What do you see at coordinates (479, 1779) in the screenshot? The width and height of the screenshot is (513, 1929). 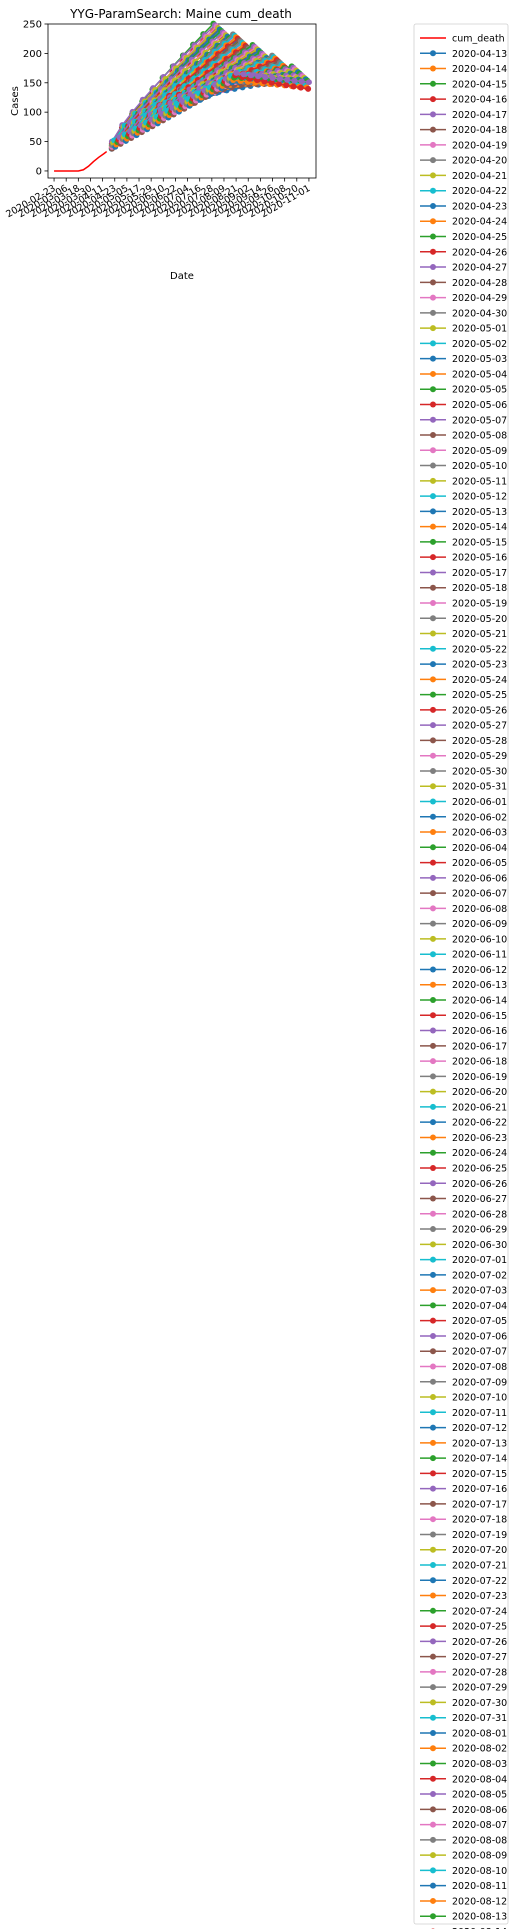 I see `legend-label: 2020-08-04` at bounding box center [479, 1779].